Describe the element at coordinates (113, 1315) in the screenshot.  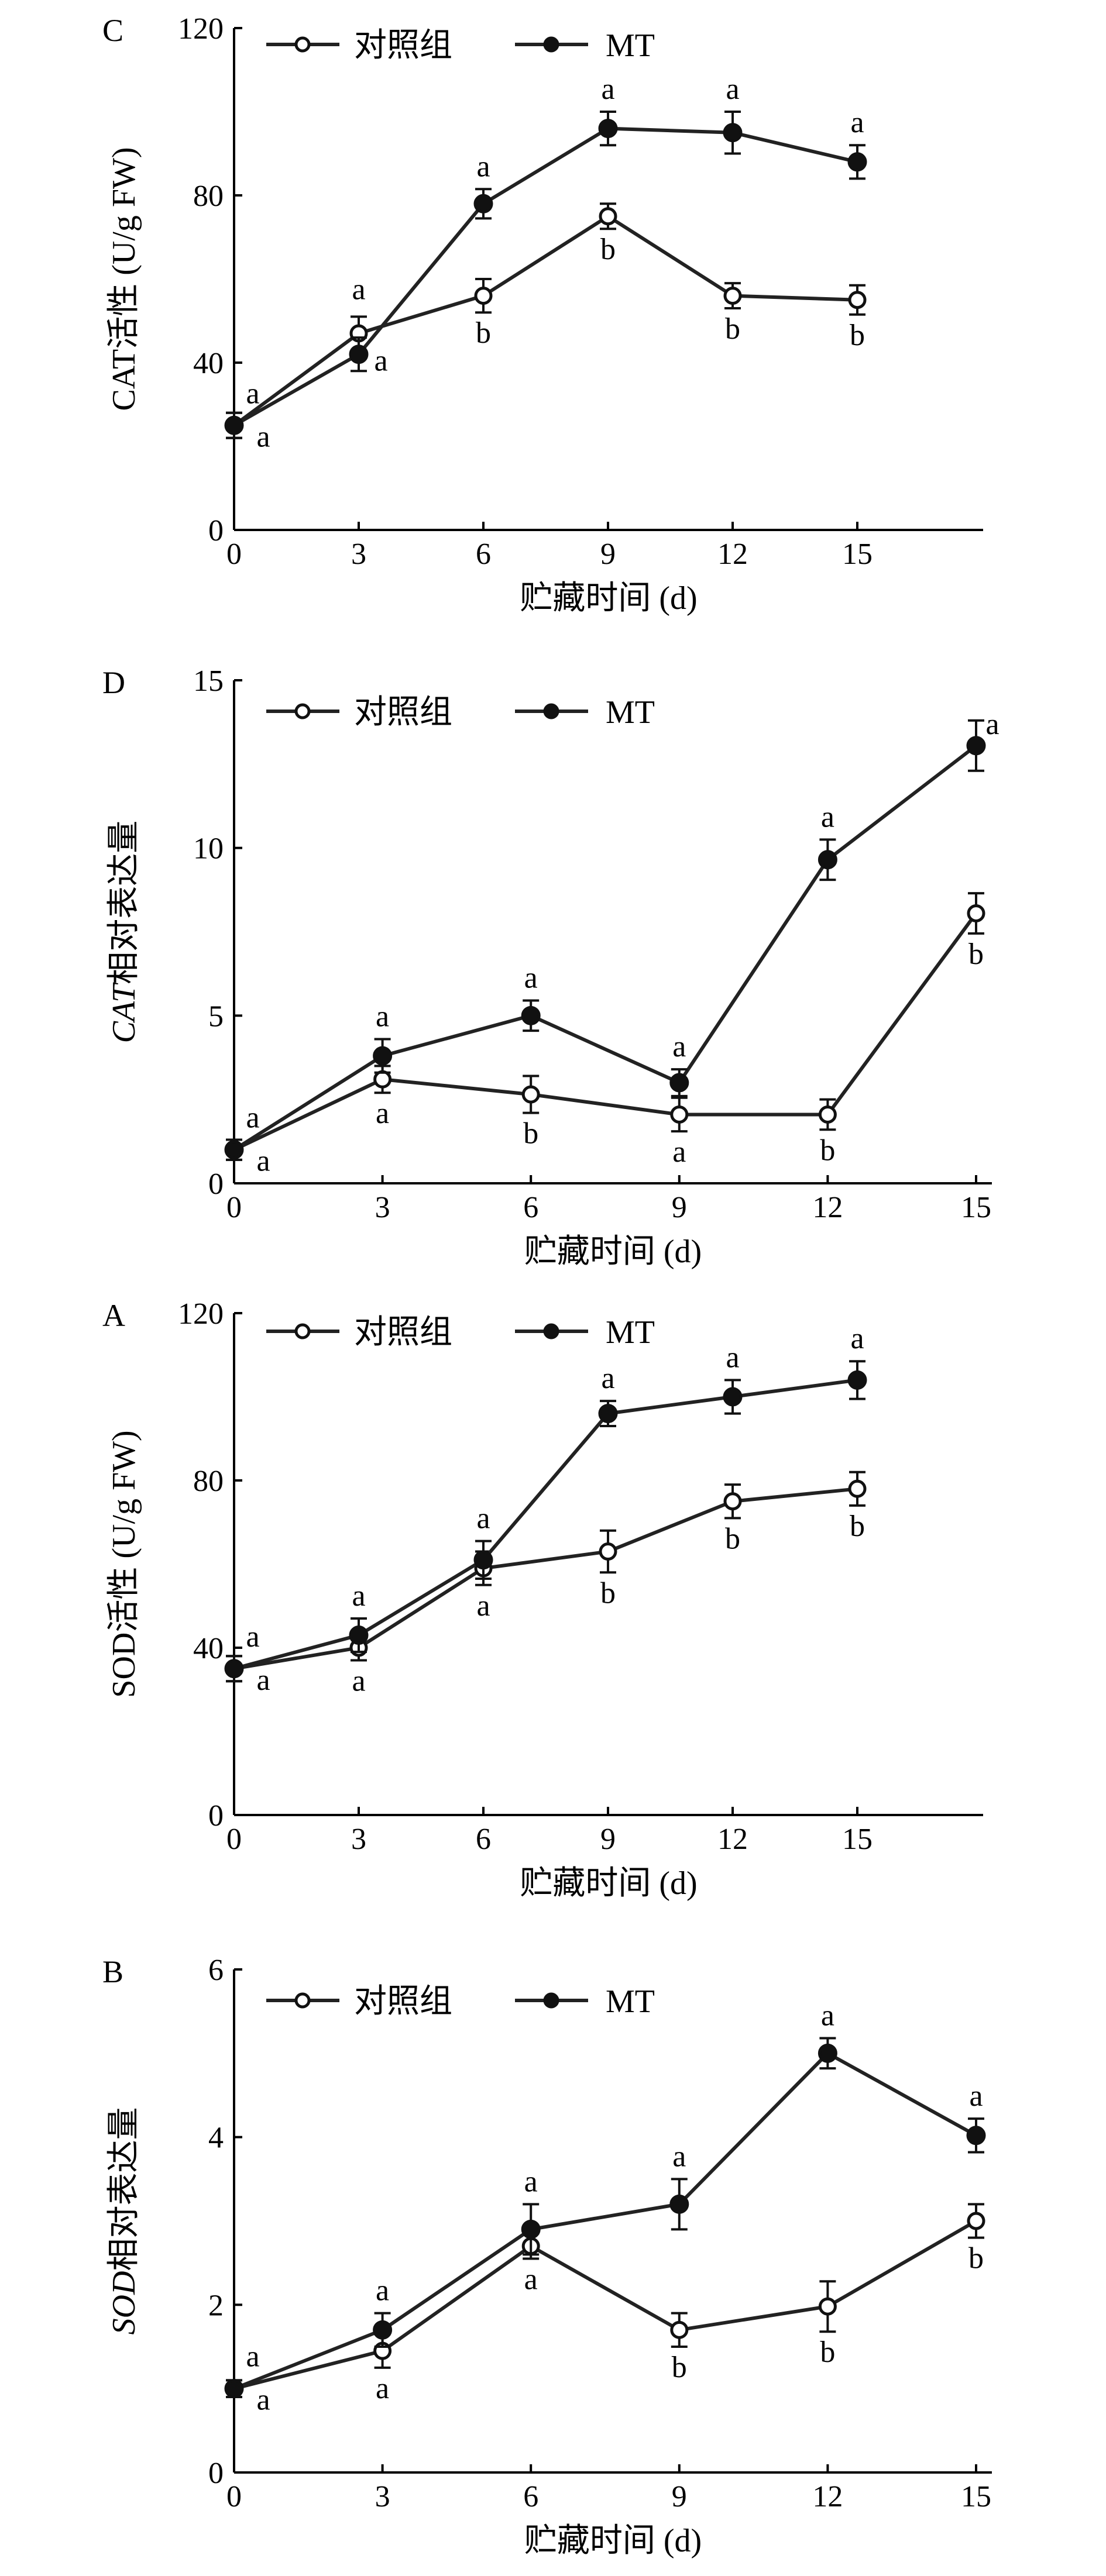
I see `panel-label: A` at that location.